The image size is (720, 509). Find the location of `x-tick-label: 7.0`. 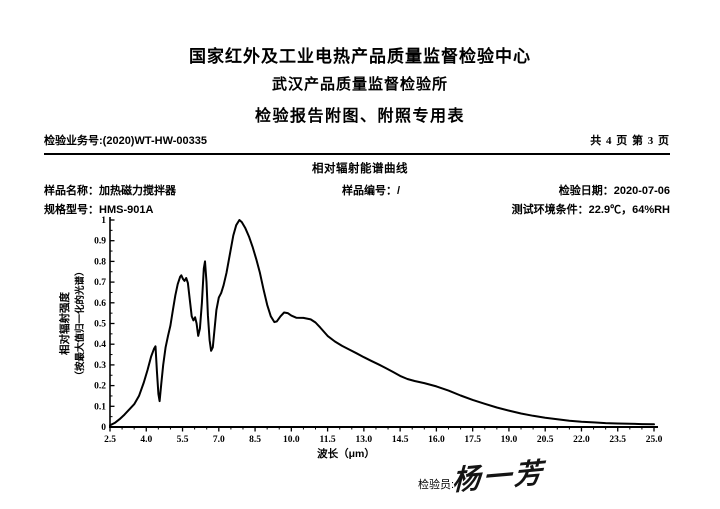

x-tick-label: 7.0 is located at coordinates (219, 440).